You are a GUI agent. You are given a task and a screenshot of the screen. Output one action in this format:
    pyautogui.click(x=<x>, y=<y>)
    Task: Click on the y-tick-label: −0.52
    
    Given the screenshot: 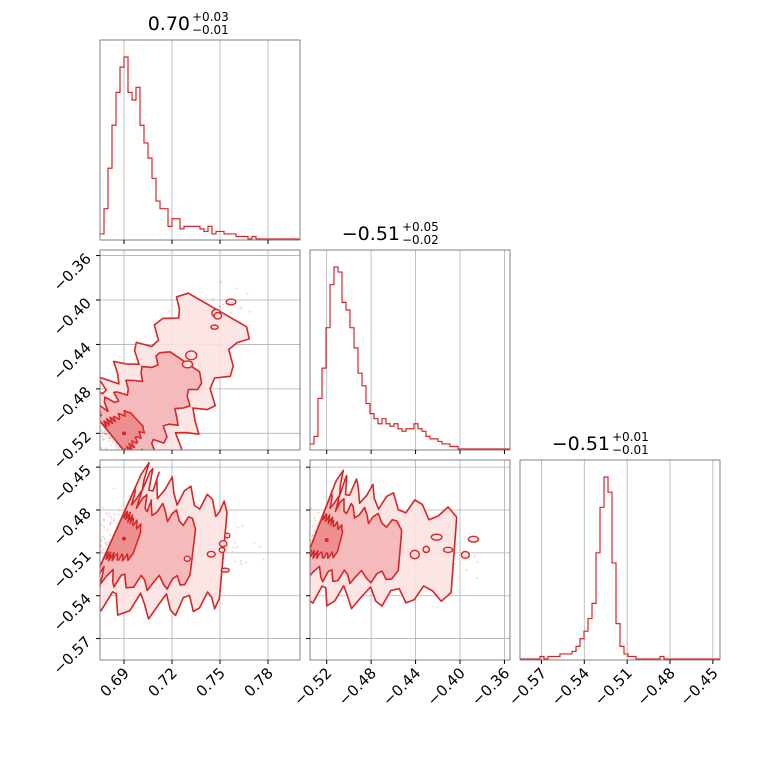 What is the action you would take?
    pyautogui.click(x=72, y=449)
    